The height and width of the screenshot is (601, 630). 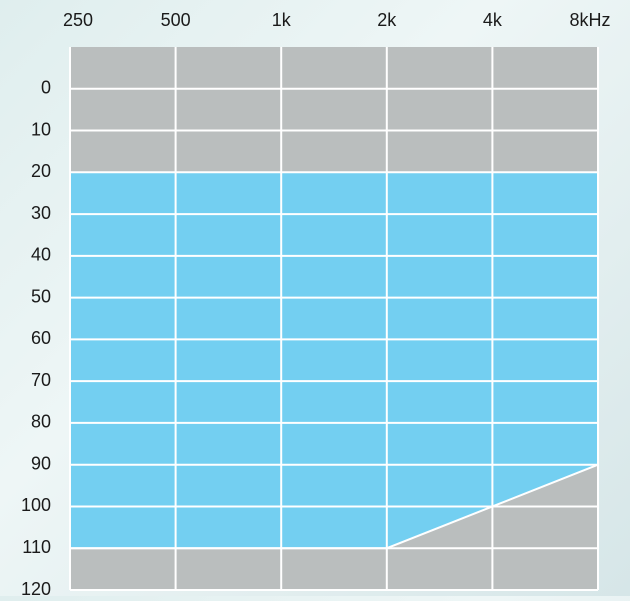 What do you see at coordinates (41, 171) in the screenshot?
I see `y-tick-label: 20` at bounding box center [41, 171].